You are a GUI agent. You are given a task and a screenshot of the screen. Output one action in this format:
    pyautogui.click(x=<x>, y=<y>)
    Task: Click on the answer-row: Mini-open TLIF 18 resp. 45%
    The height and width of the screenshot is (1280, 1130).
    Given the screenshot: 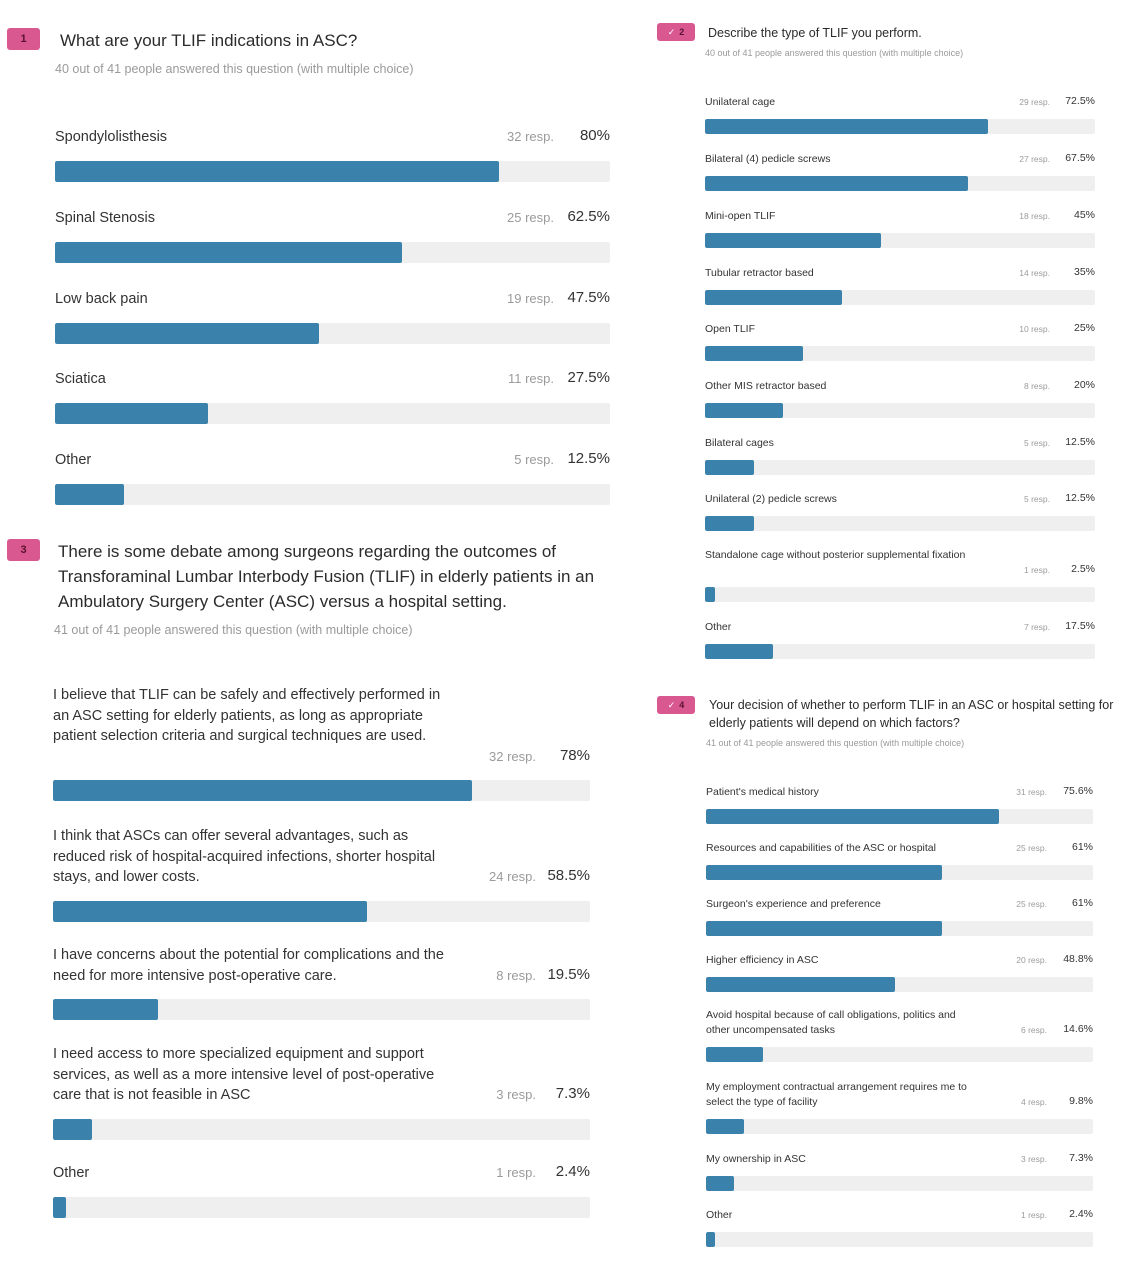 What is the action you would take?
    pyautogui.click(x=890, y=228)
    